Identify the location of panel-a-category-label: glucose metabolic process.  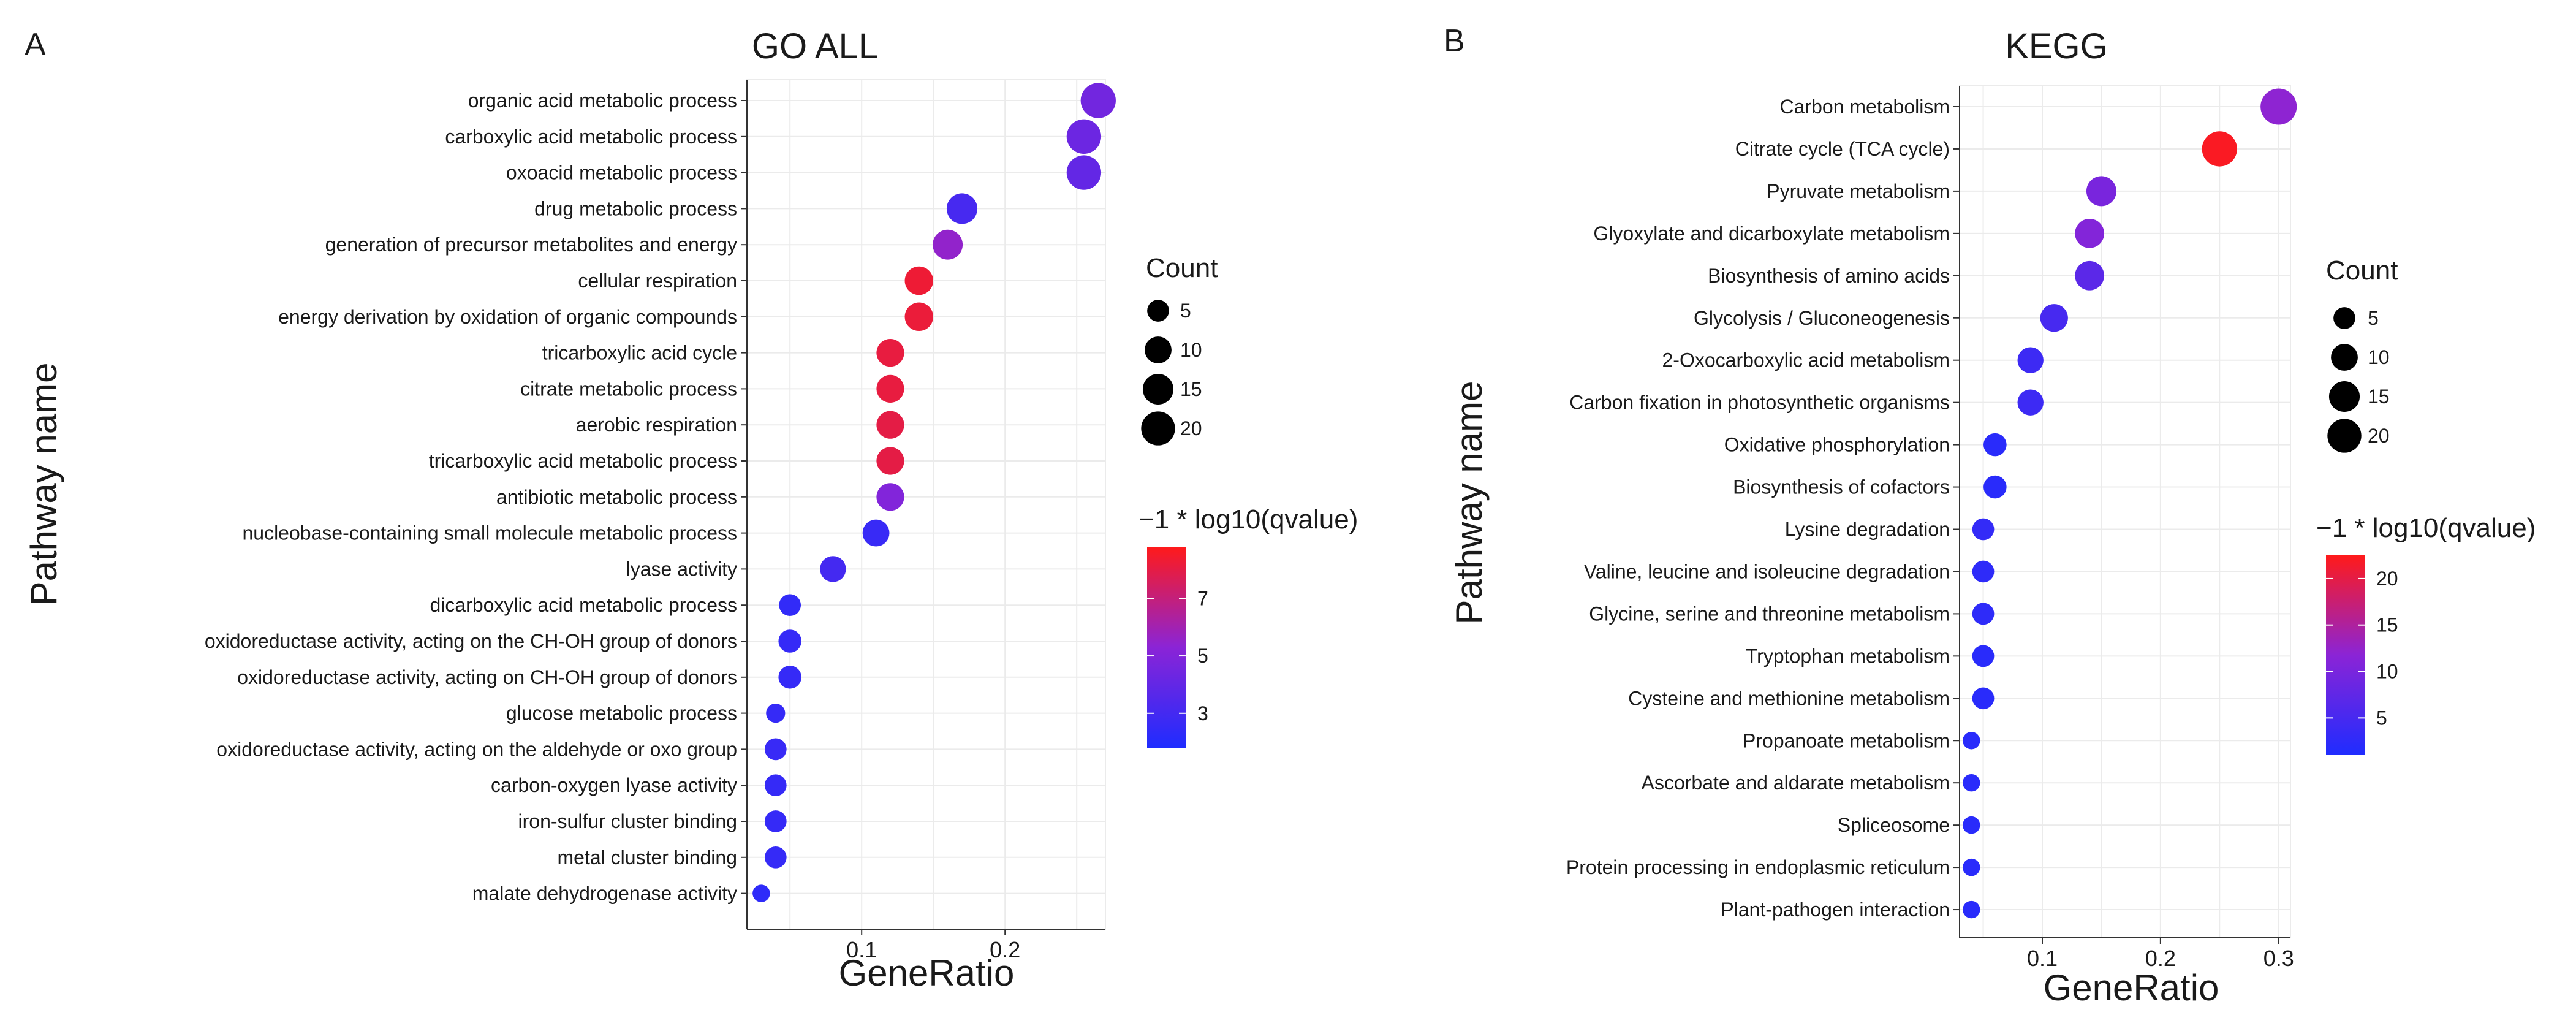
(621, 713).